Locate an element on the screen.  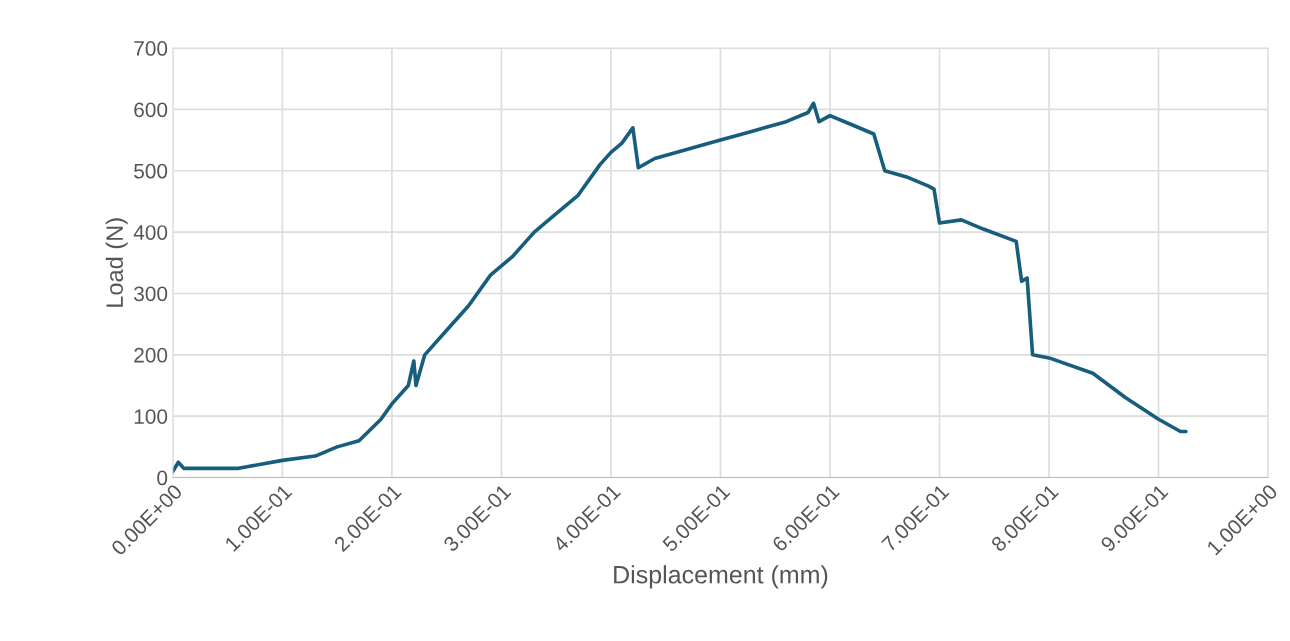
y-tick-label: 100 is located at coordinates (151, 416).